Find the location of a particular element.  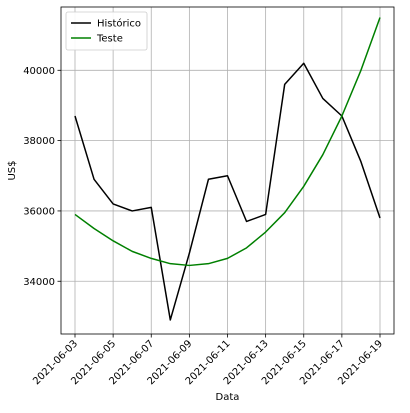

y-tick-label: 38000 is located at coordinates (39, 141).